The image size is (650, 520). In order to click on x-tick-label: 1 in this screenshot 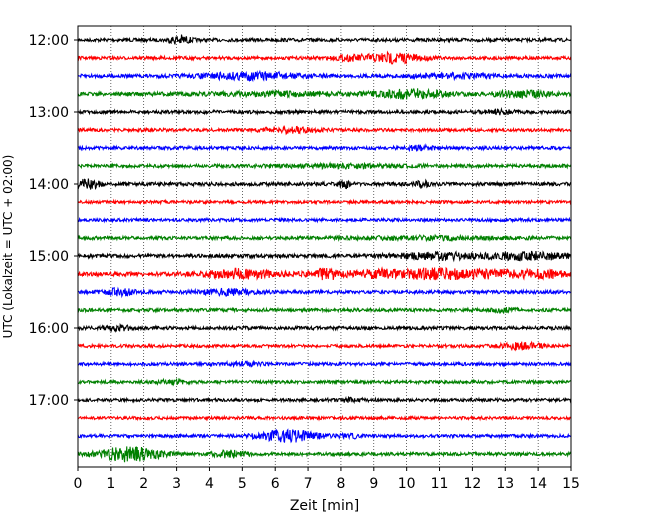, I will do `click(110, 484)`.